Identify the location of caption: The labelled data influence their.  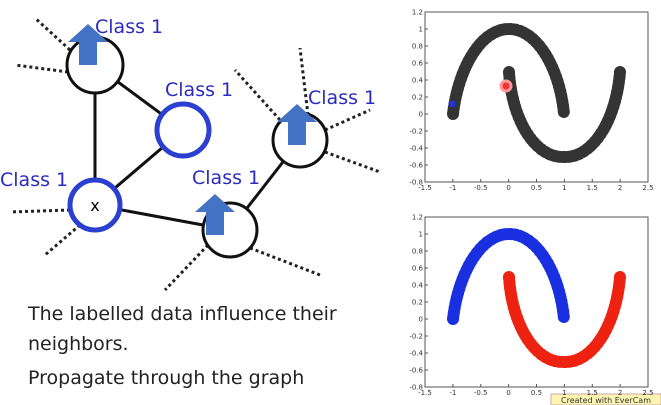
(182, 314).